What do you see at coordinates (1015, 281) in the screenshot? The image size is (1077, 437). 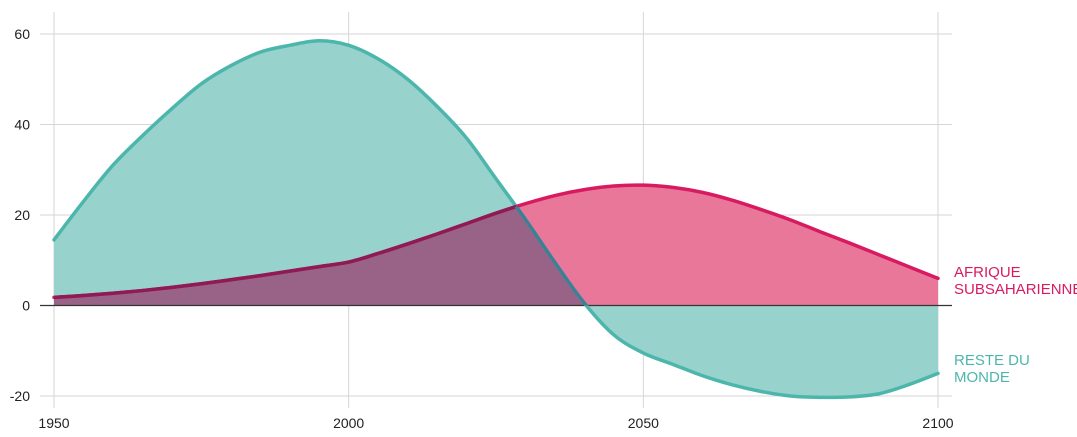 I see `series-label-0: AFRIQUE SUBSAHARIENNE` at bounding box center [1015, 281].